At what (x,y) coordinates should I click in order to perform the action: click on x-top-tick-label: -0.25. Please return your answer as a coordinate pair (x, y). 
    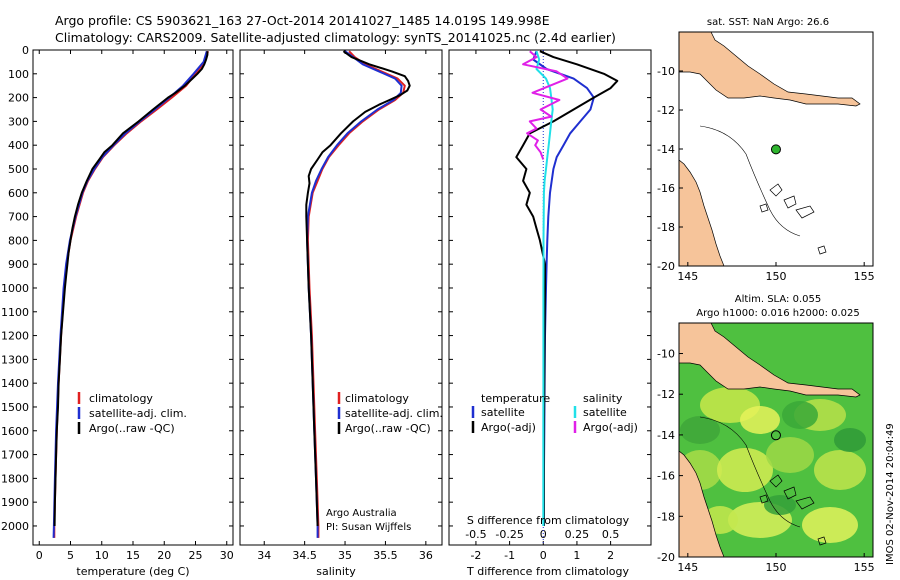
    Looking at the image, I should click on (509, 534).